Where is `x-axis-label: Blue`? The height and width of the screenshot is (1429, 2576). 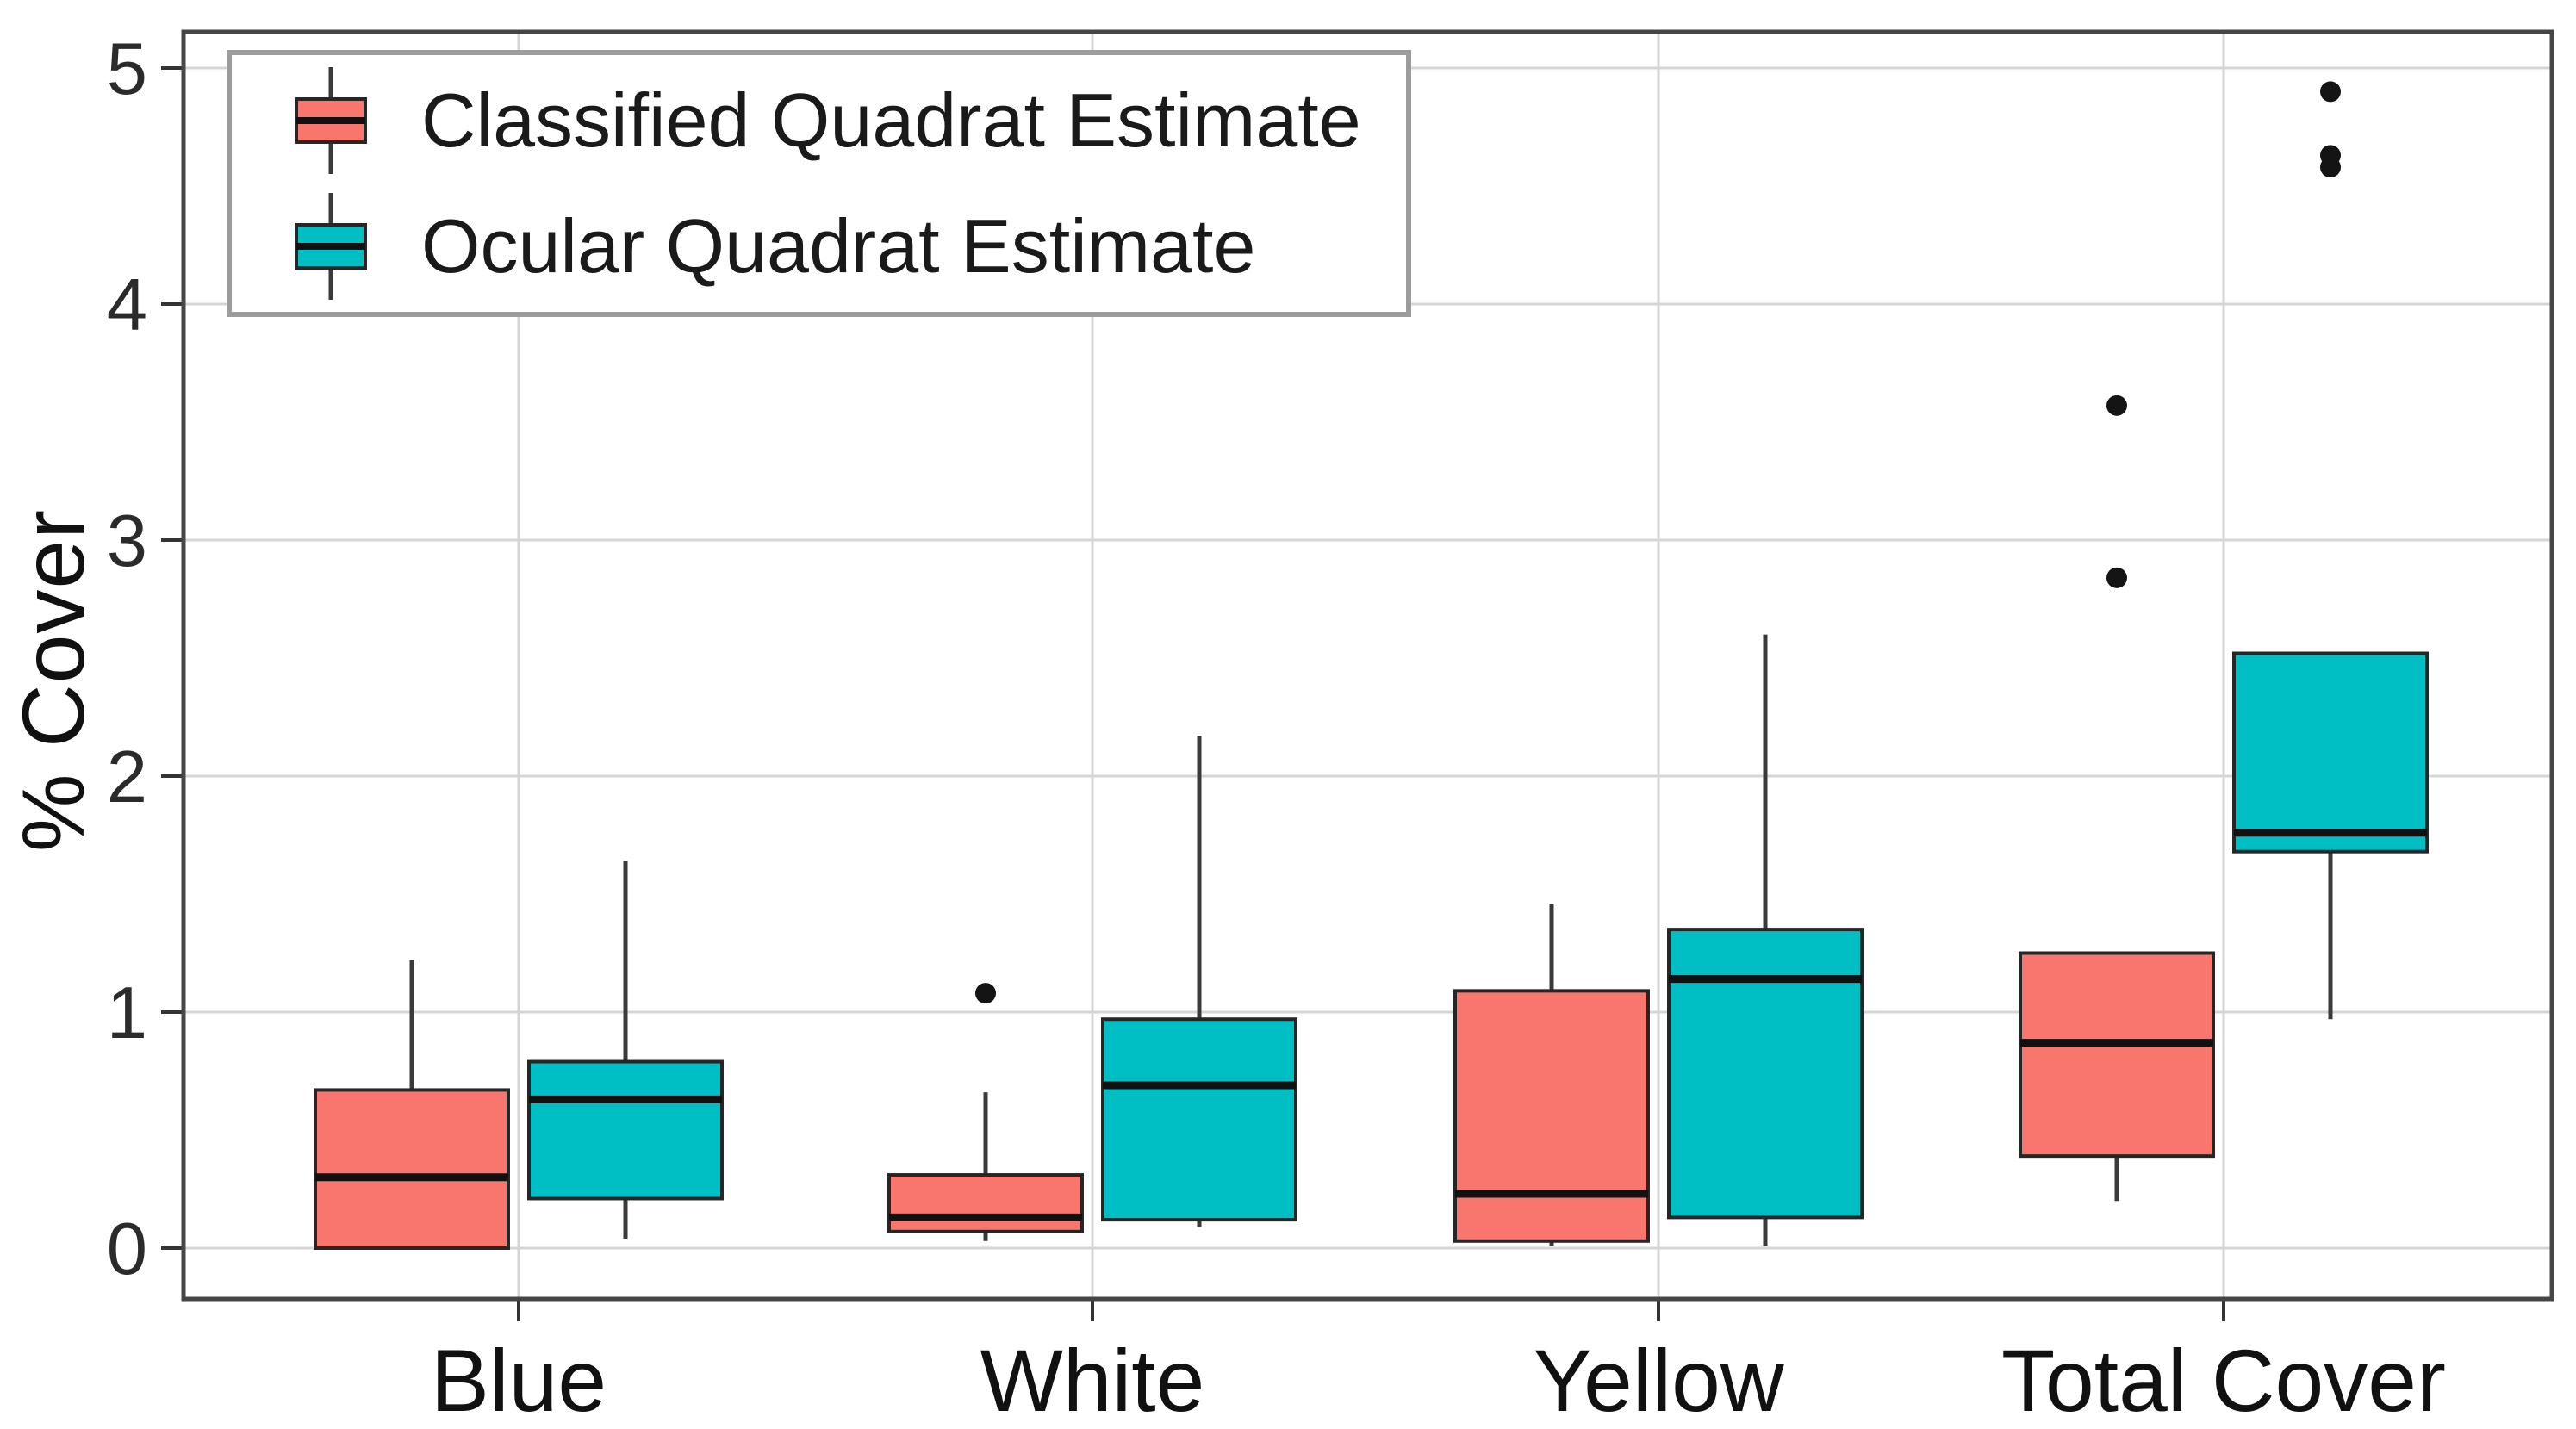 x-axis-label: Blue is located at coordinates (519, 1380).